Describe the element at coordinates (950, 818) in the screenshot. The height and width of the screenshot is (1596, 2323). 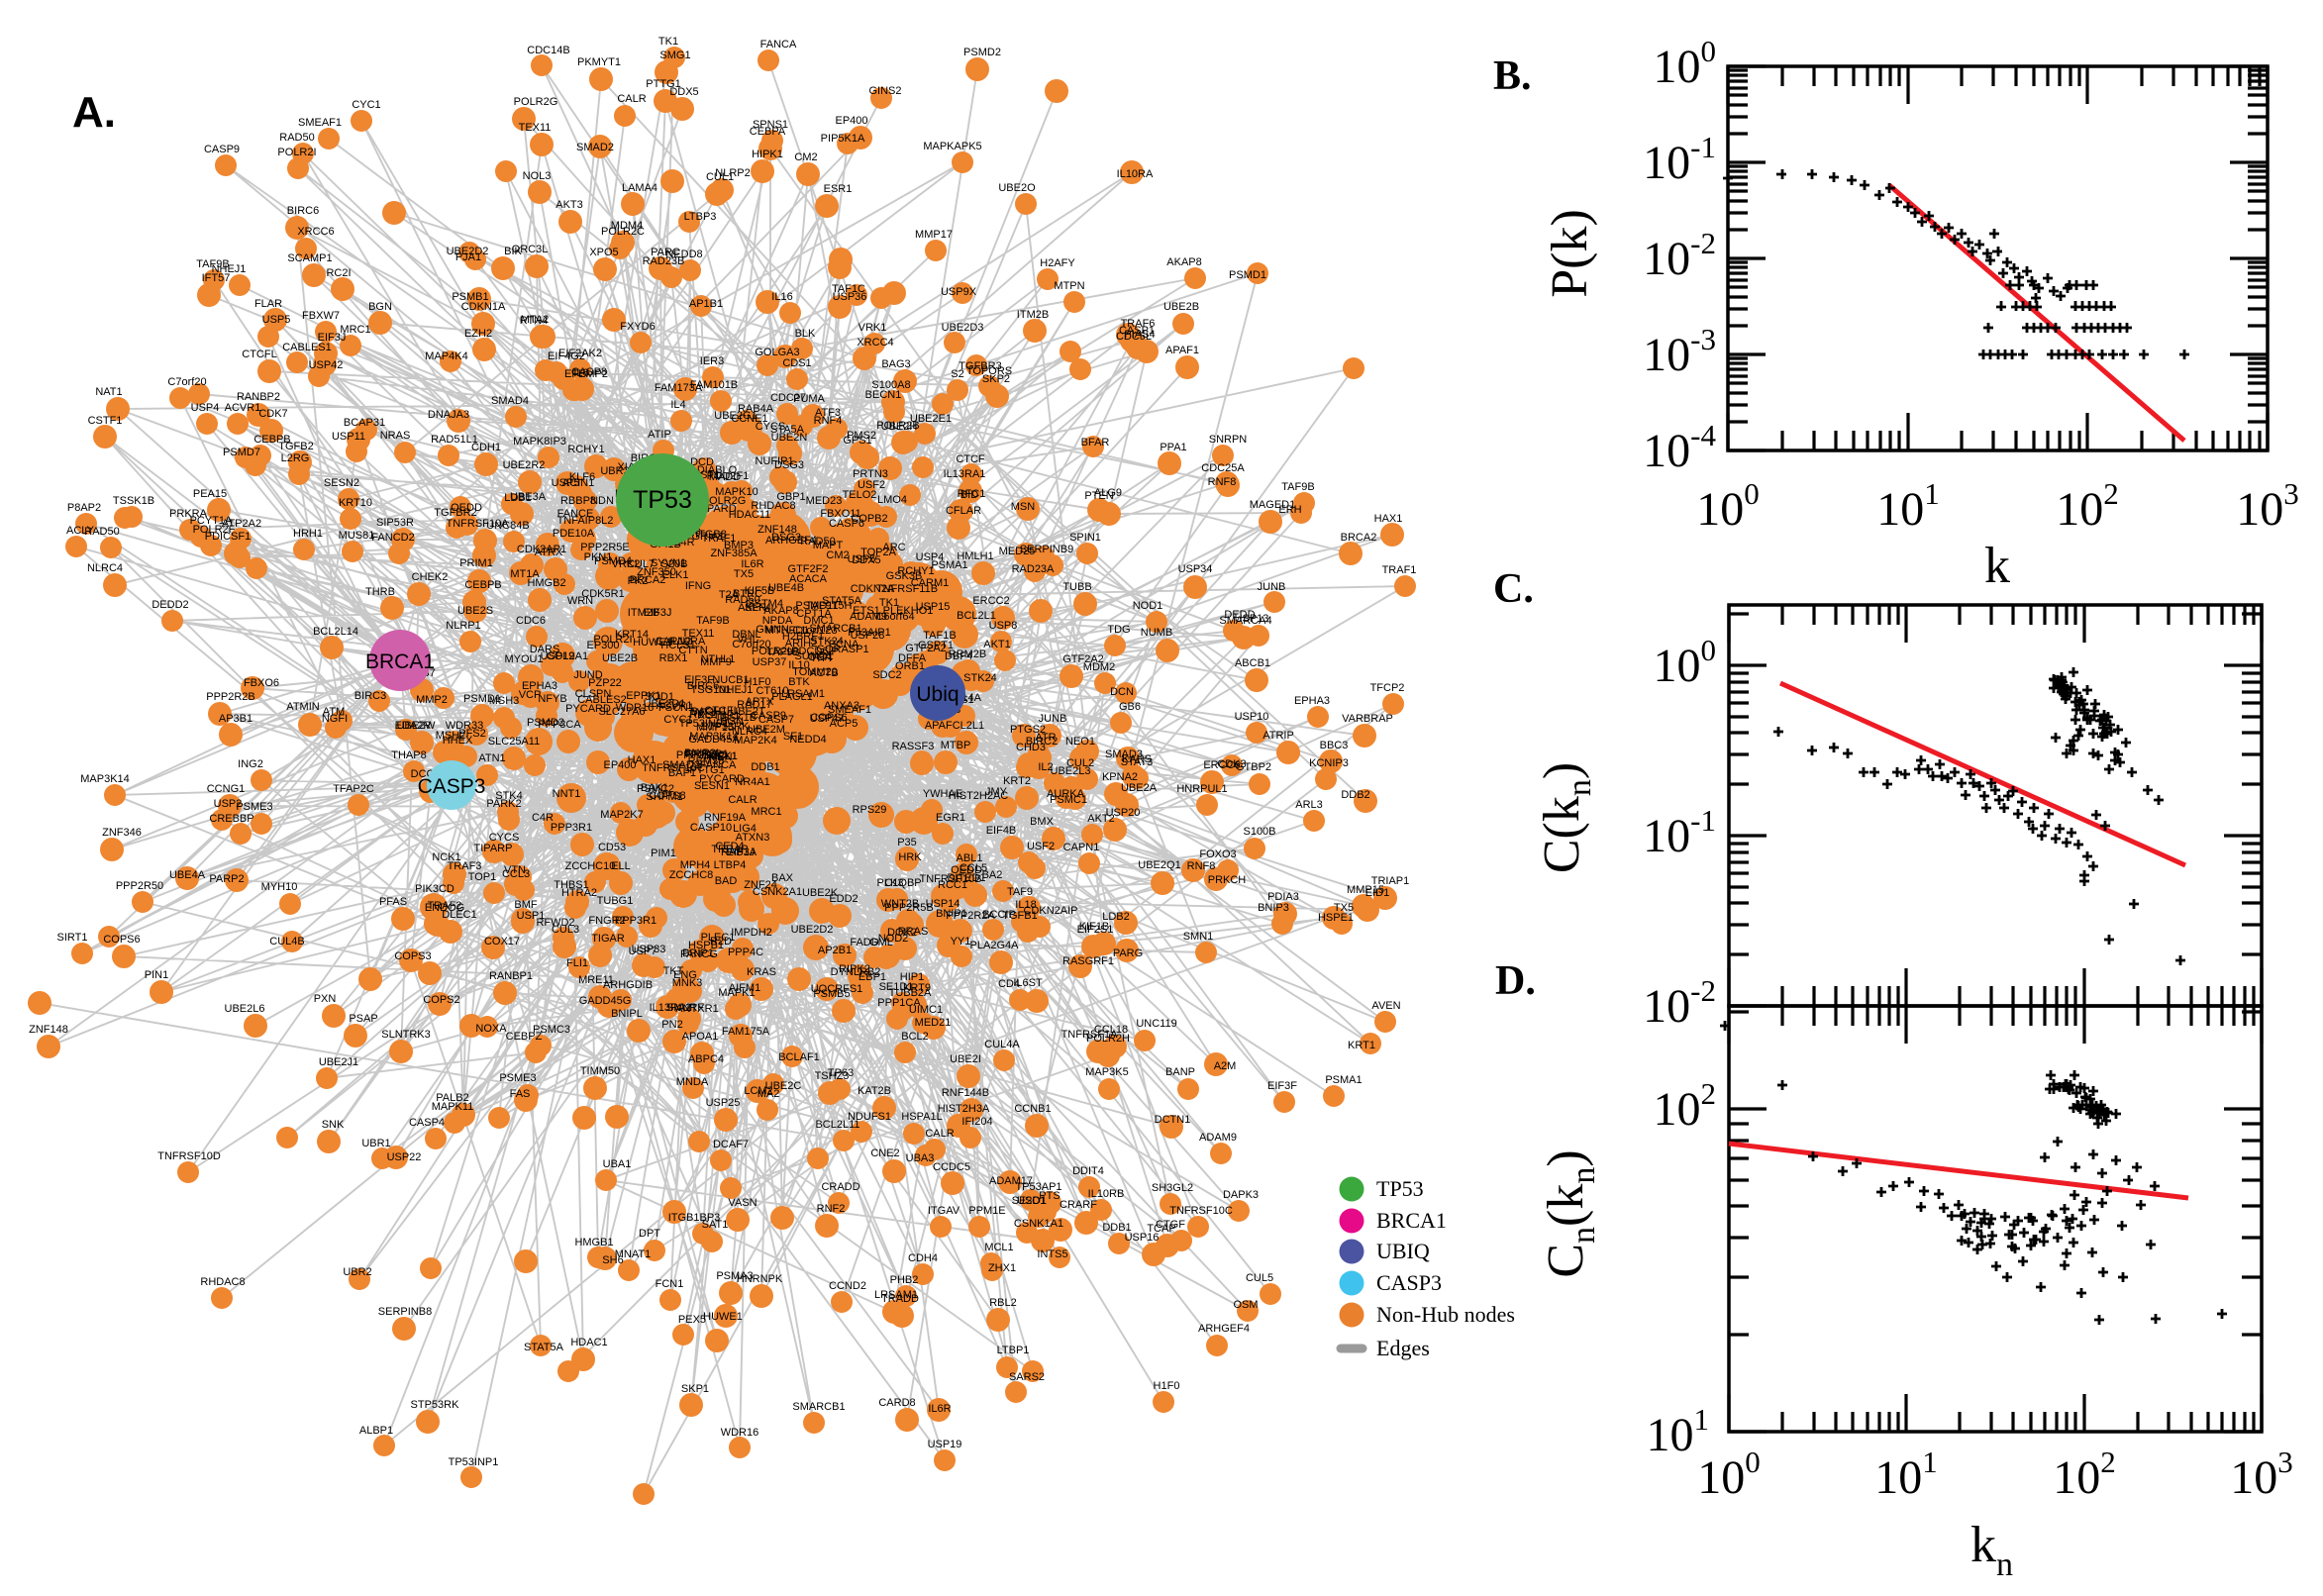
I see `svg-text: EGR1` at that location.